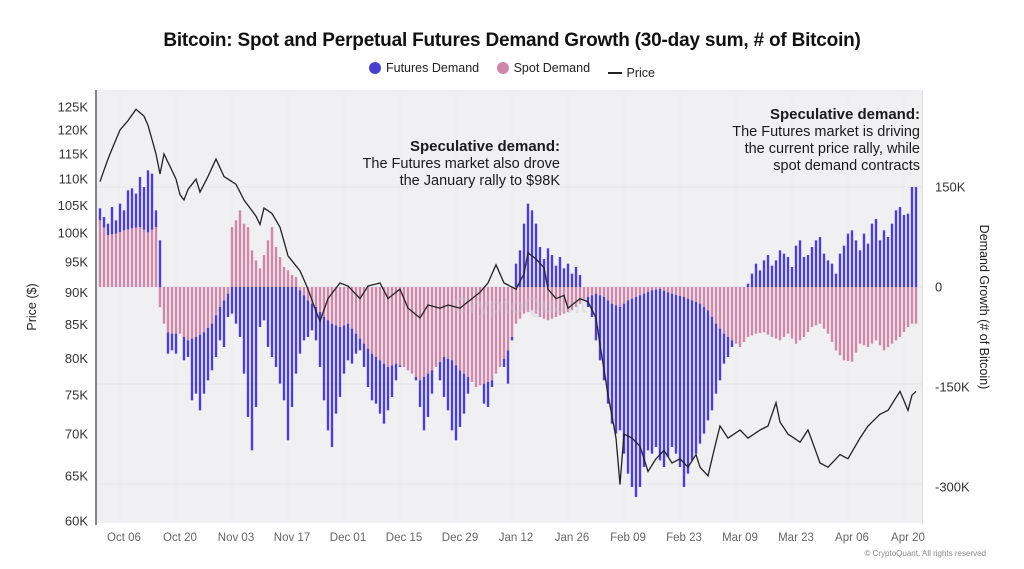  Describe the element at coordinates (796, 538) in the screenshot. I see `x-tick-label: Mar 23` at that location.